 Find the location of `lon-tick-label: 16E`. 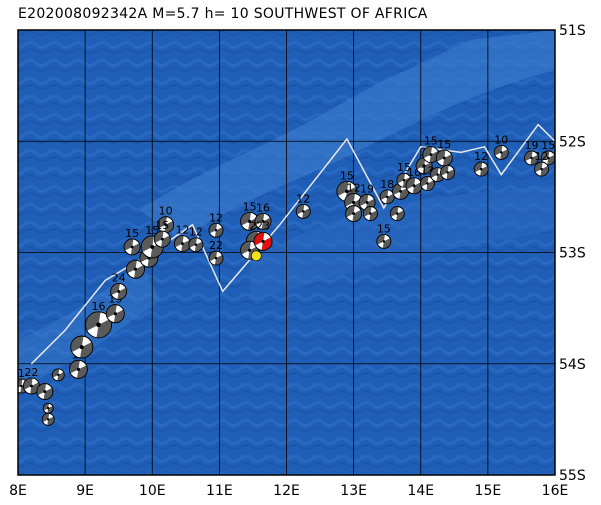

lon-tick-label: 16E is located at coordinates (555, 491).